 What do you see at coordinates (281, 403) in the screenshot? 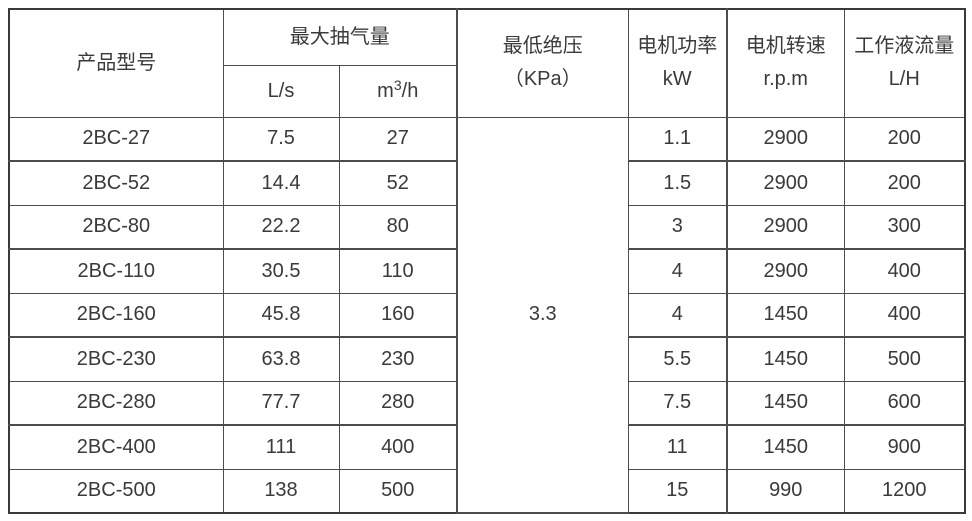
I see `cell-ls: 77.7` at bounding box center [281, 403].